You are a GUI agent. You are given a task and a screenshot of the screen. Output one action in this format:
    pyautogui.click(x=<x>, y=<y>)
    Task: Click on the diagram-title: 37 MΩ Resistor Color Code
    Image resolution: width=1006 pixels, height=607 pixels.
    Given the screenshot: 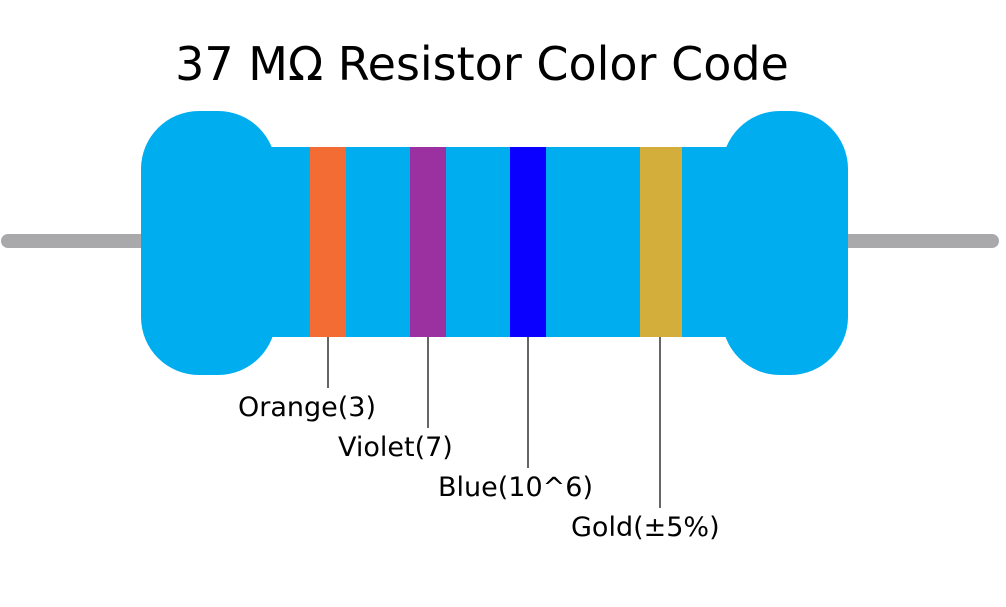 What is the action you would take?
    pyautogui.click(x=482, y=64)
    